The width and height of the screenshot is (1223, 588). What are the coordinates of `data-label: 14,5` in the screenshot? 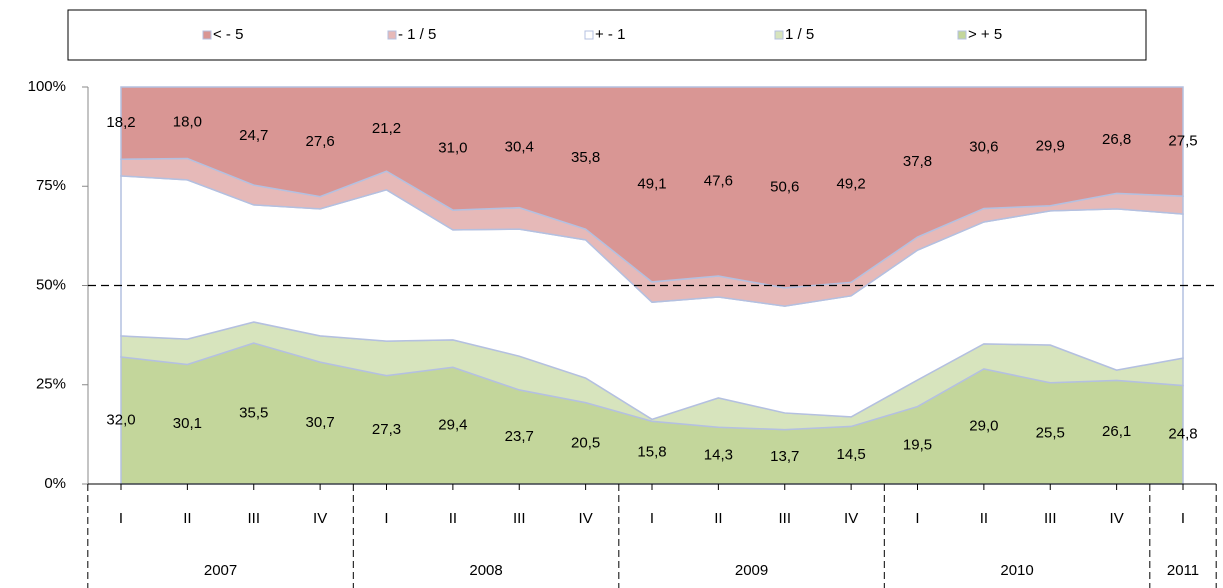 It's located at (851, 454).